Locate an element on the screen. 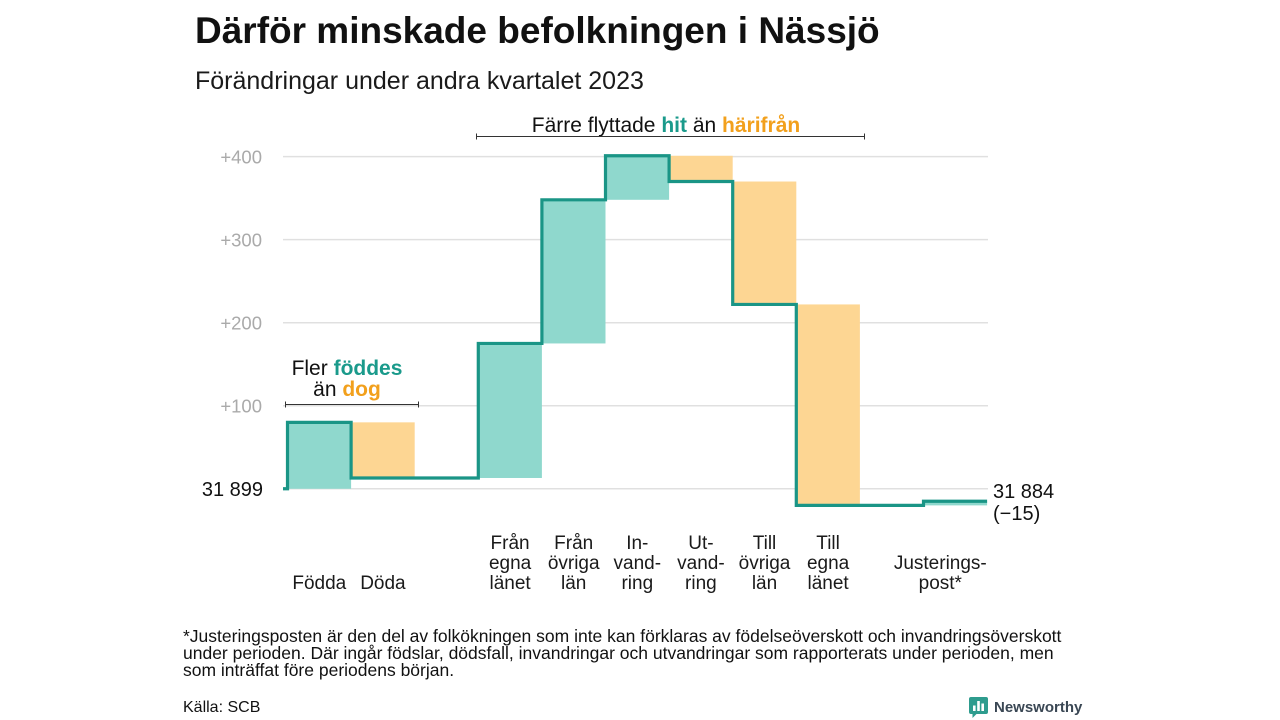 The image size is (1280, 720). category-label-line: post* is located at coordinates (941, 583).